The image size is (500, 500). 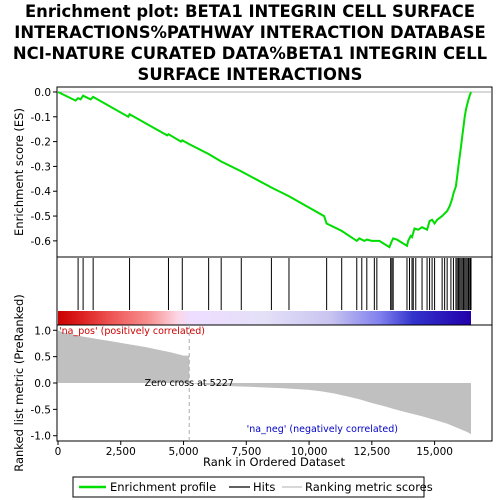 What do you see at coordinates (264, 487) in the screenshot?
I see `legend-label-hits: Hits` at bounding box center [264, 487].